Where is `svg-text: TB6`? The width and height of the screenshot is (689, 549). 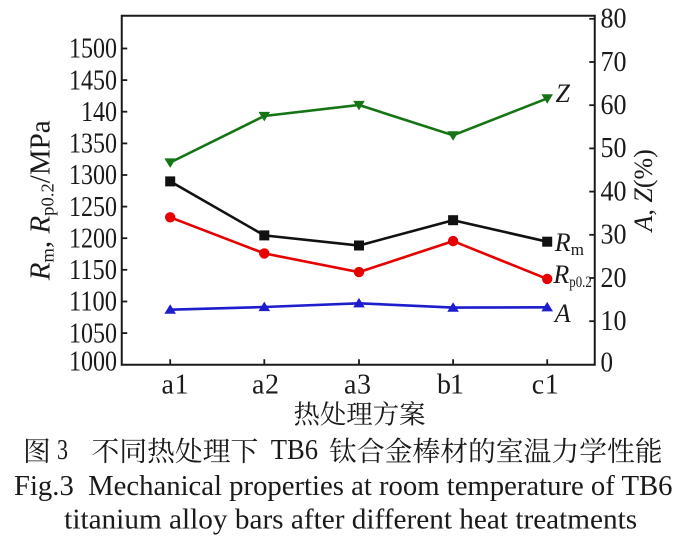
svg-text: TB6 is located at coordinates (294, 450).